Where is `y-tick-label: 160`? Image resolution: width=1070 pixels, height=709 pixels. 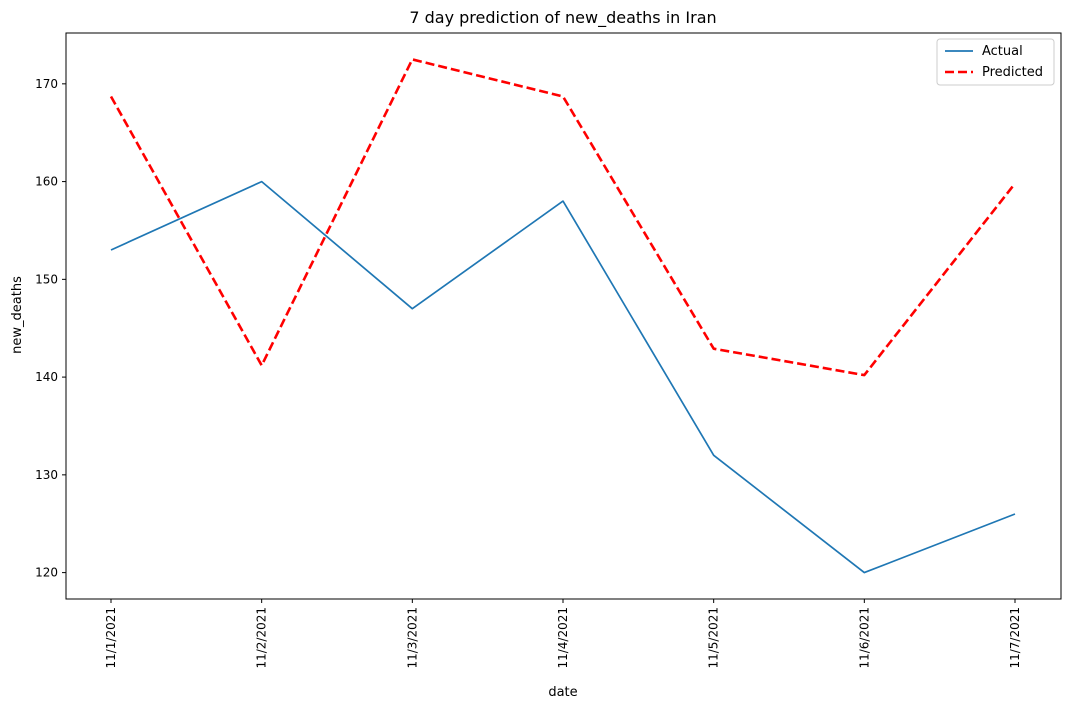 y-tick-label: 160 is located at coordinates (46, 182).